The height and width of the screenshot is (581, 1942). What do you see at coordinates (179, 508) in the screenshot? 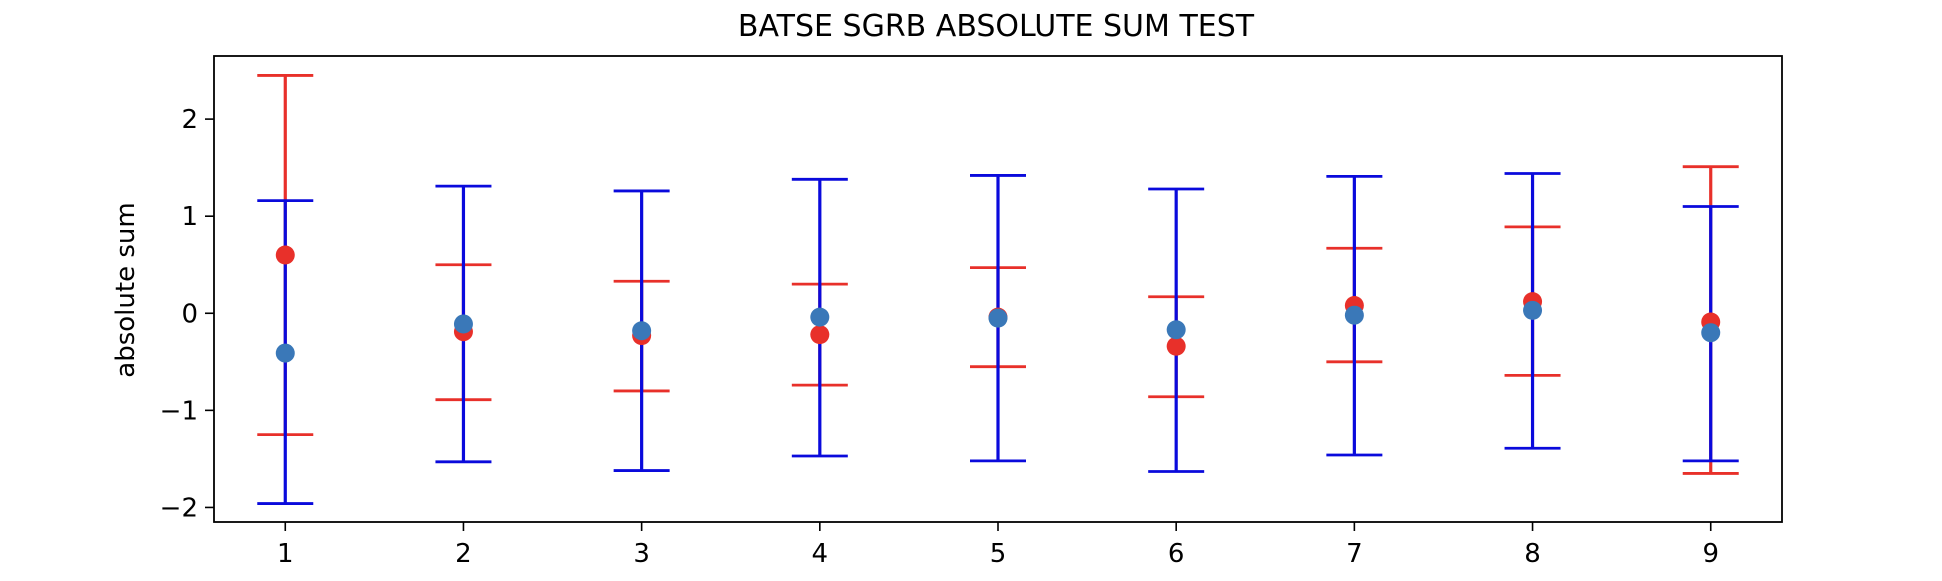
I see `y-tick-label: −2` at bounding box center [179, 508].